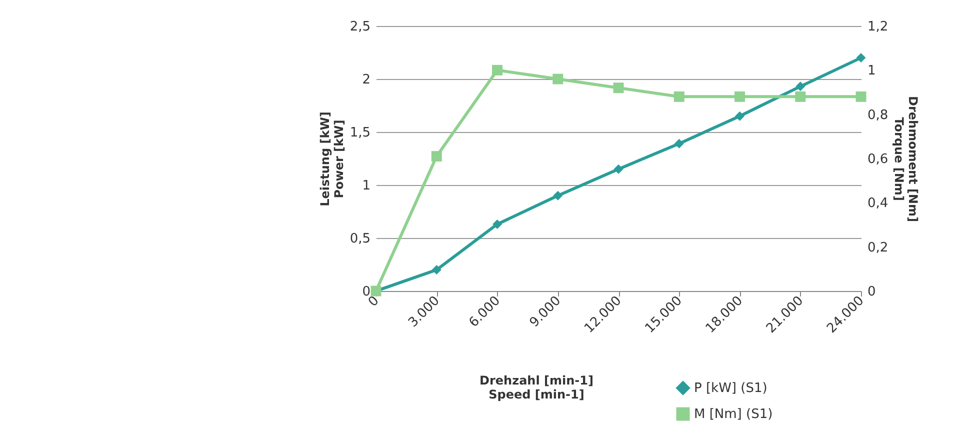 Image resolution: width=978 pixels, height=436 pixels. Describe the element at coordinates (360, 239) in the screenshot. I see `y-tick-label: 0,5` at that location.